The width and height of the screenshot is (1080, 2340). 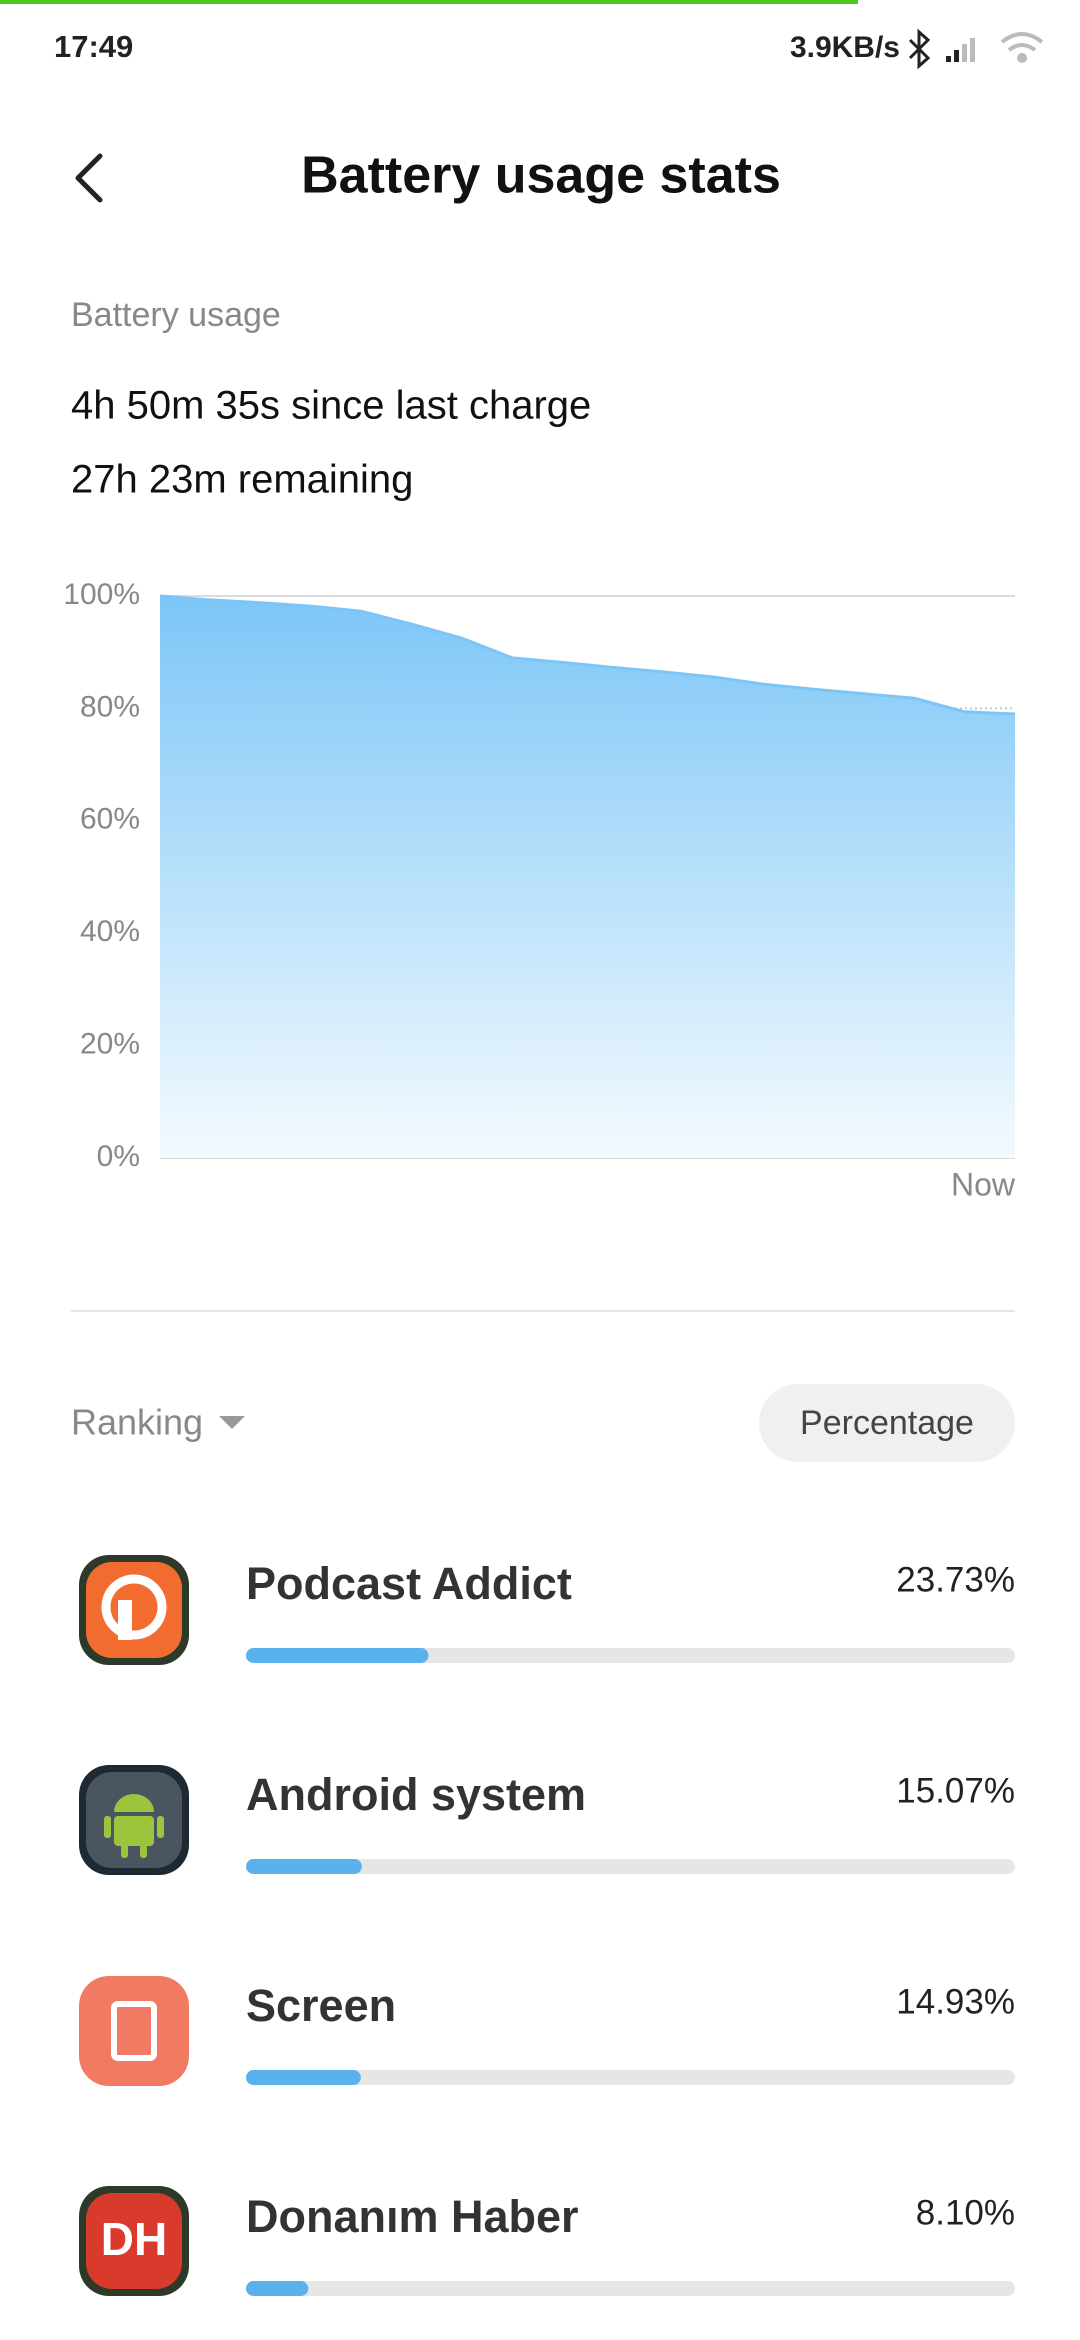 I want to click on icon-text: DH, so click(x=134, y=2239).